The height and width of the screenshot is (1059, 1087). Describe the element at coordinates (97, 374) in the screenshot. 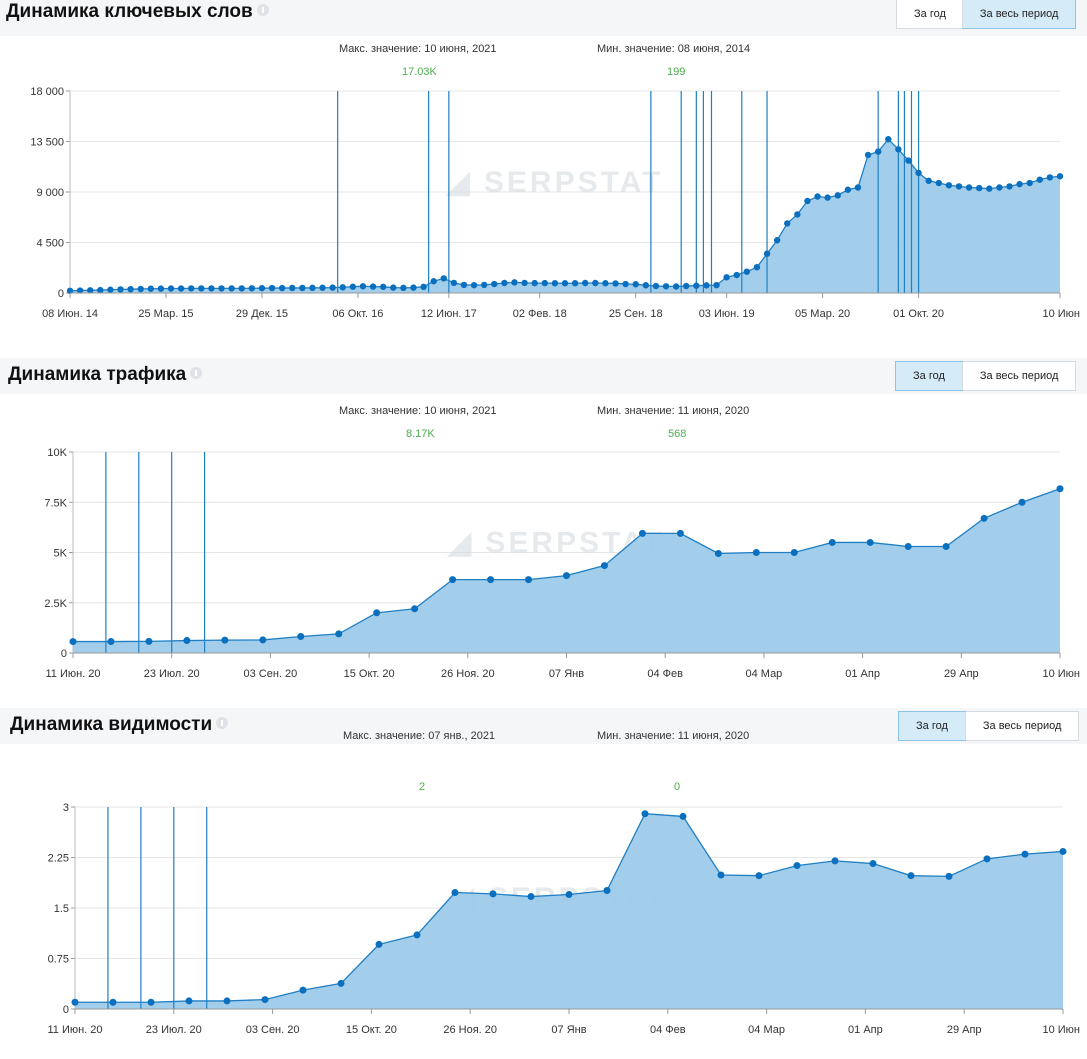

I see `traffic-title-text: Динамика трафика` at that location.